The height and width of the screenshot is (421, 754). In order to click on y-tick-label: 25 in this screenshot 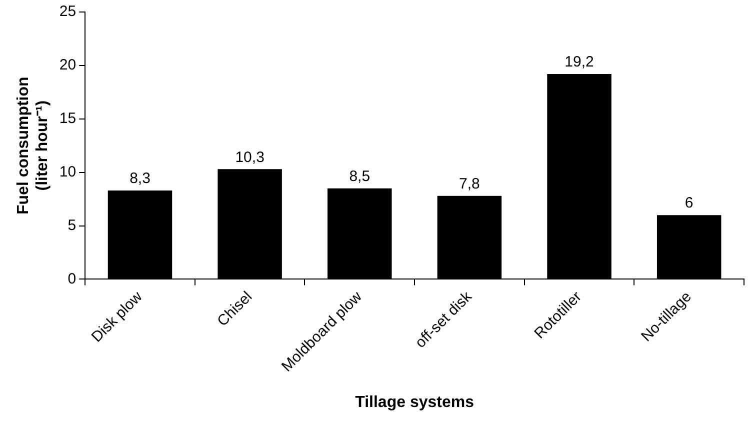, I will do `click(67, 11)`.